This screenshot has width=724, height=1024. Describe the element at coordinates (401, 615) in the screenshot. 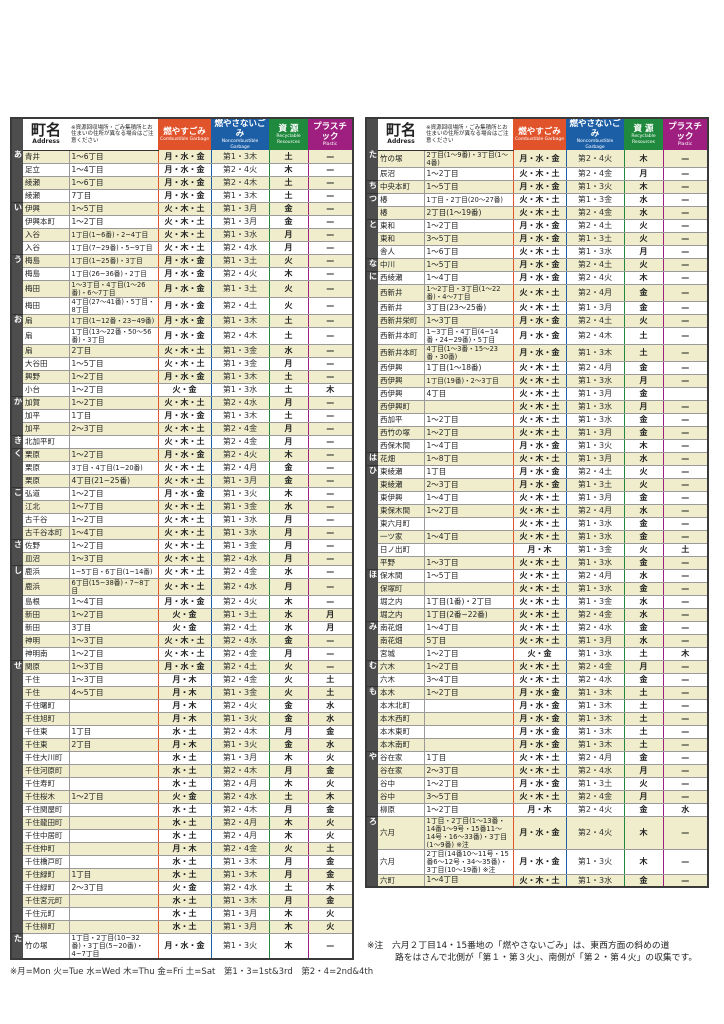

I see `town-name: 堀之内` at that location.